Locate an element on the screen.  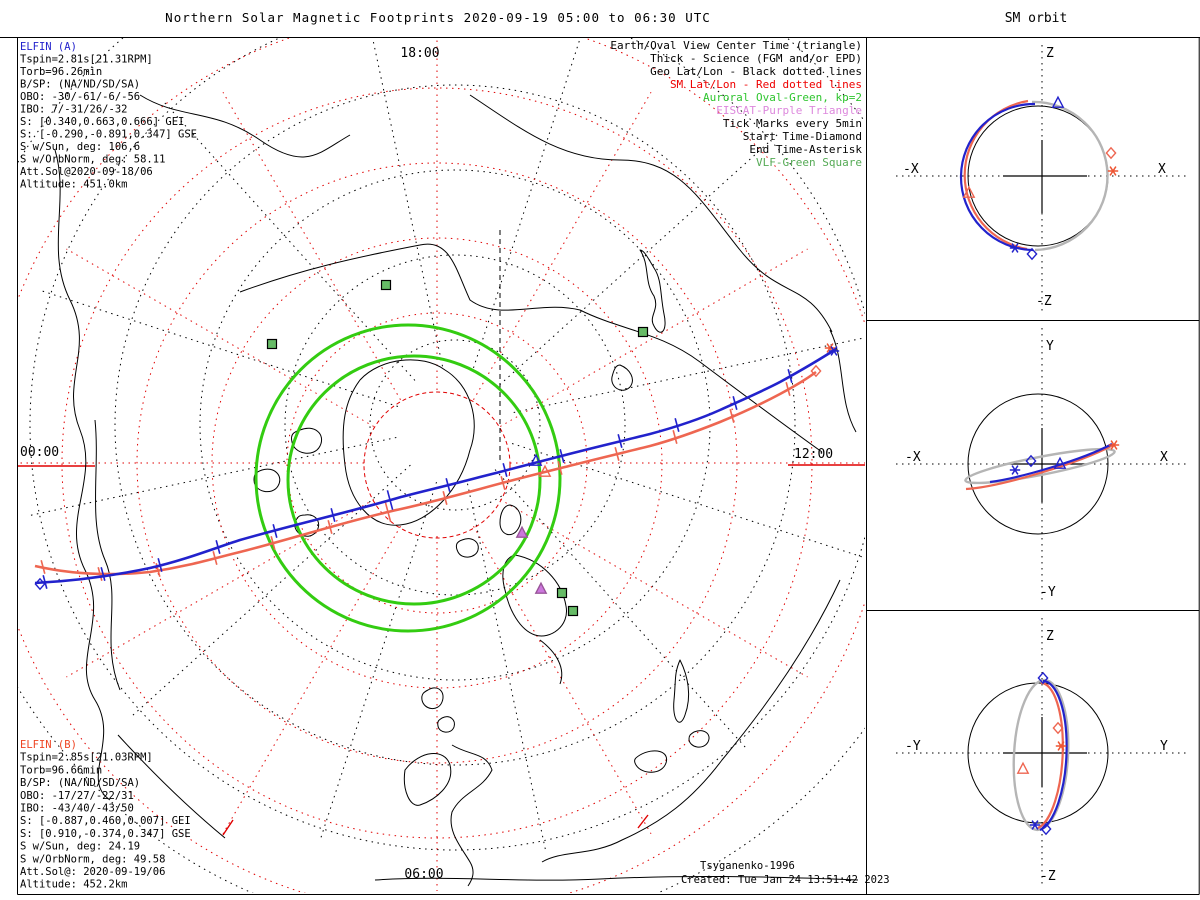
legend-line: Start Time-Diamond is located at coordinates (802, 136).